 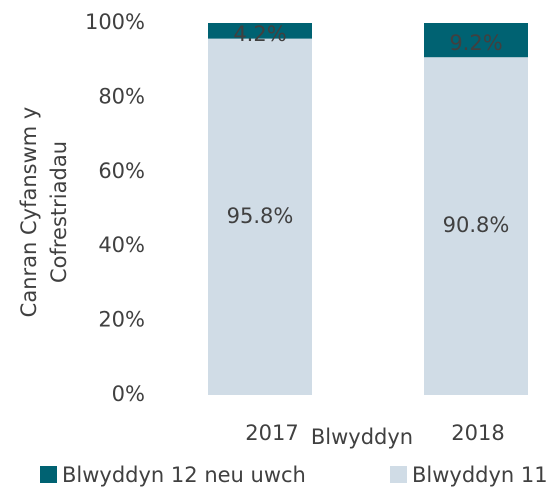 I want to click on y-tick-label: 20%, so click(x=121, y=320).